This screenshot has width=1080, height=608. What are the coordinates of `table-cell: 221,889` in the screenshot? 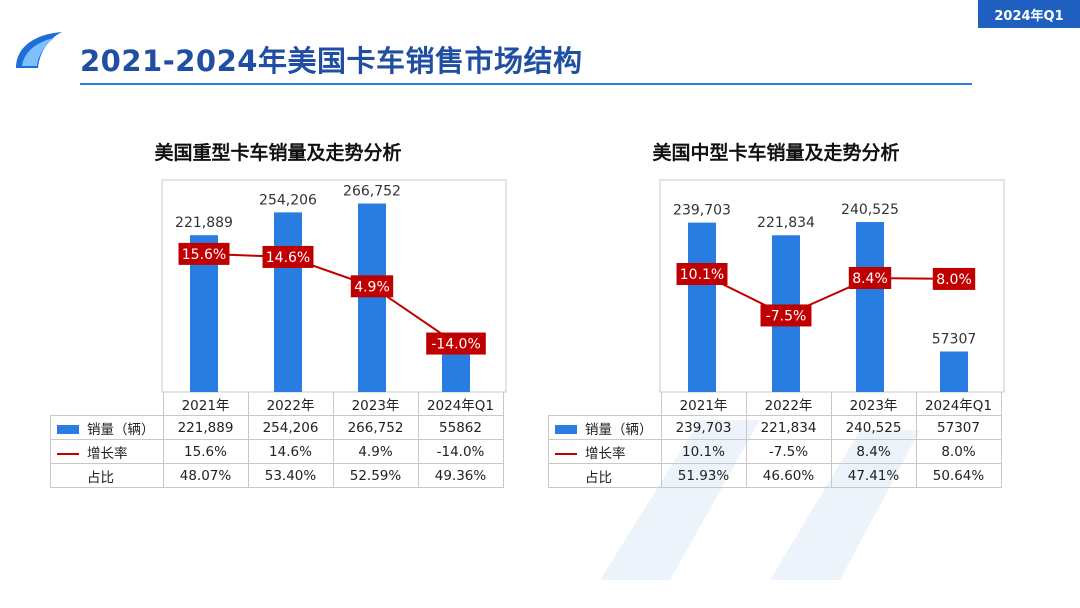 It's located at (205, 427).